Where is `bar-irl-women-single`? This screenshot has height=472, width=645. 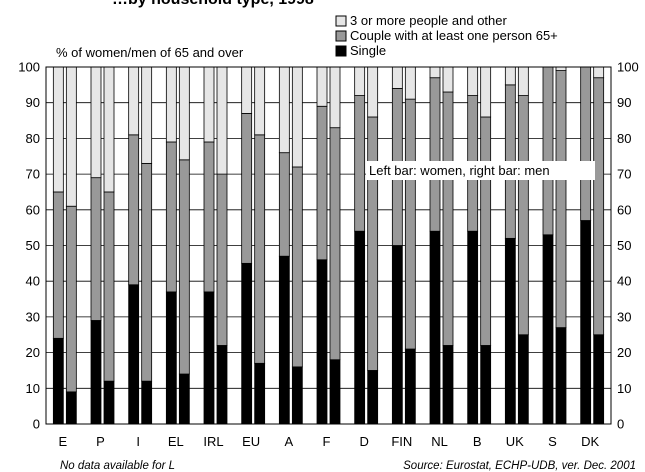 bar-irl-women-single is located at coordinates (209, 358).